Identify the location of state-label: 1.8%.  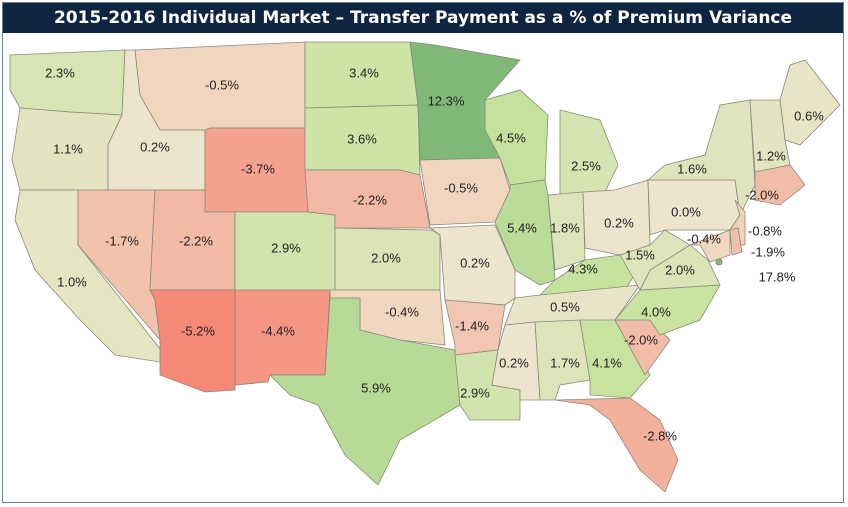
(565, 227).